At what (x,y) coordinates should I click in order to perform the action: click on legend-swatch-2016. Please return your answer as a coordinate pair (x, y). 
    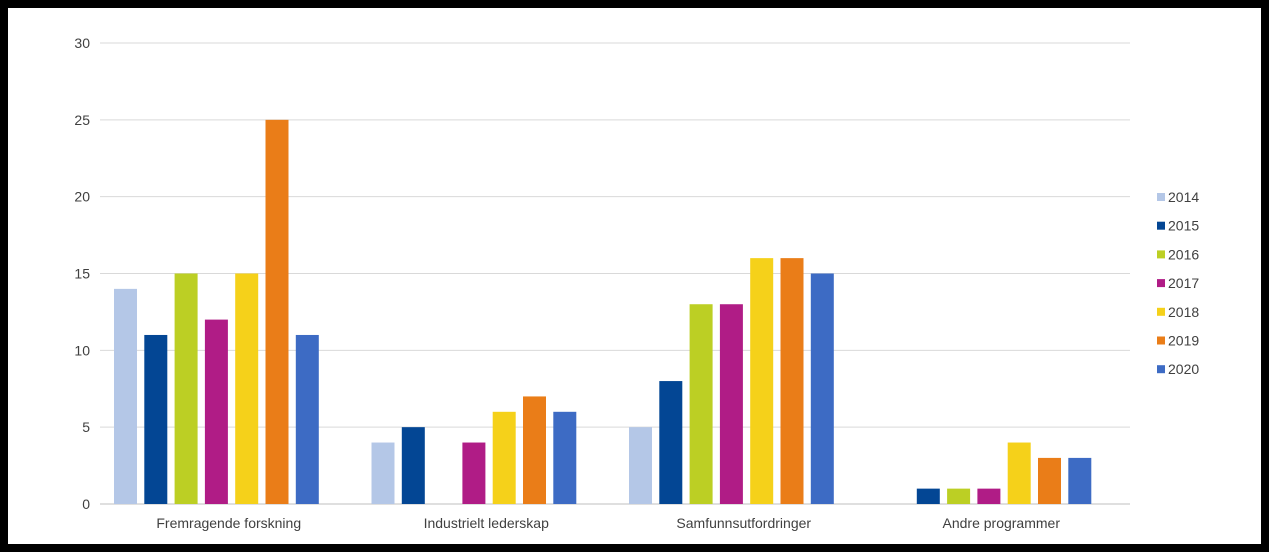
    Looking at the image, I should click on (1161, 254).